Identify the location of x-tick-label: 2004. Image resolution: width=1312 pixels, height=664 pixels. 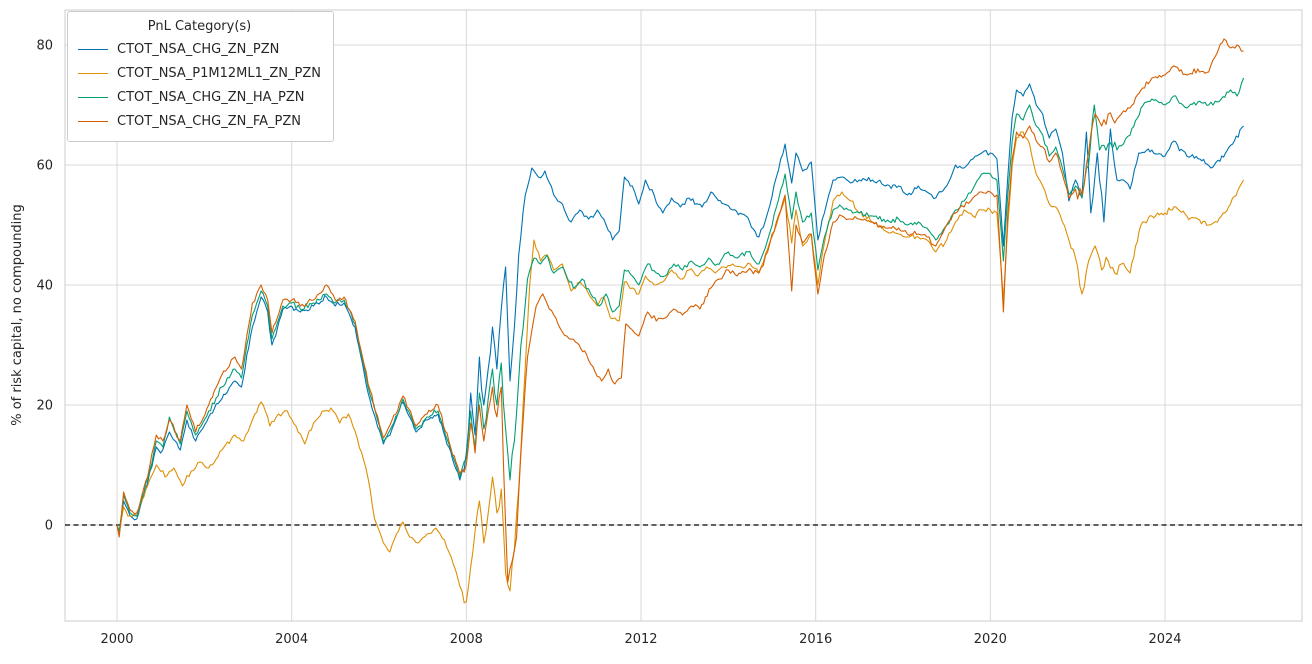
(291, 639).